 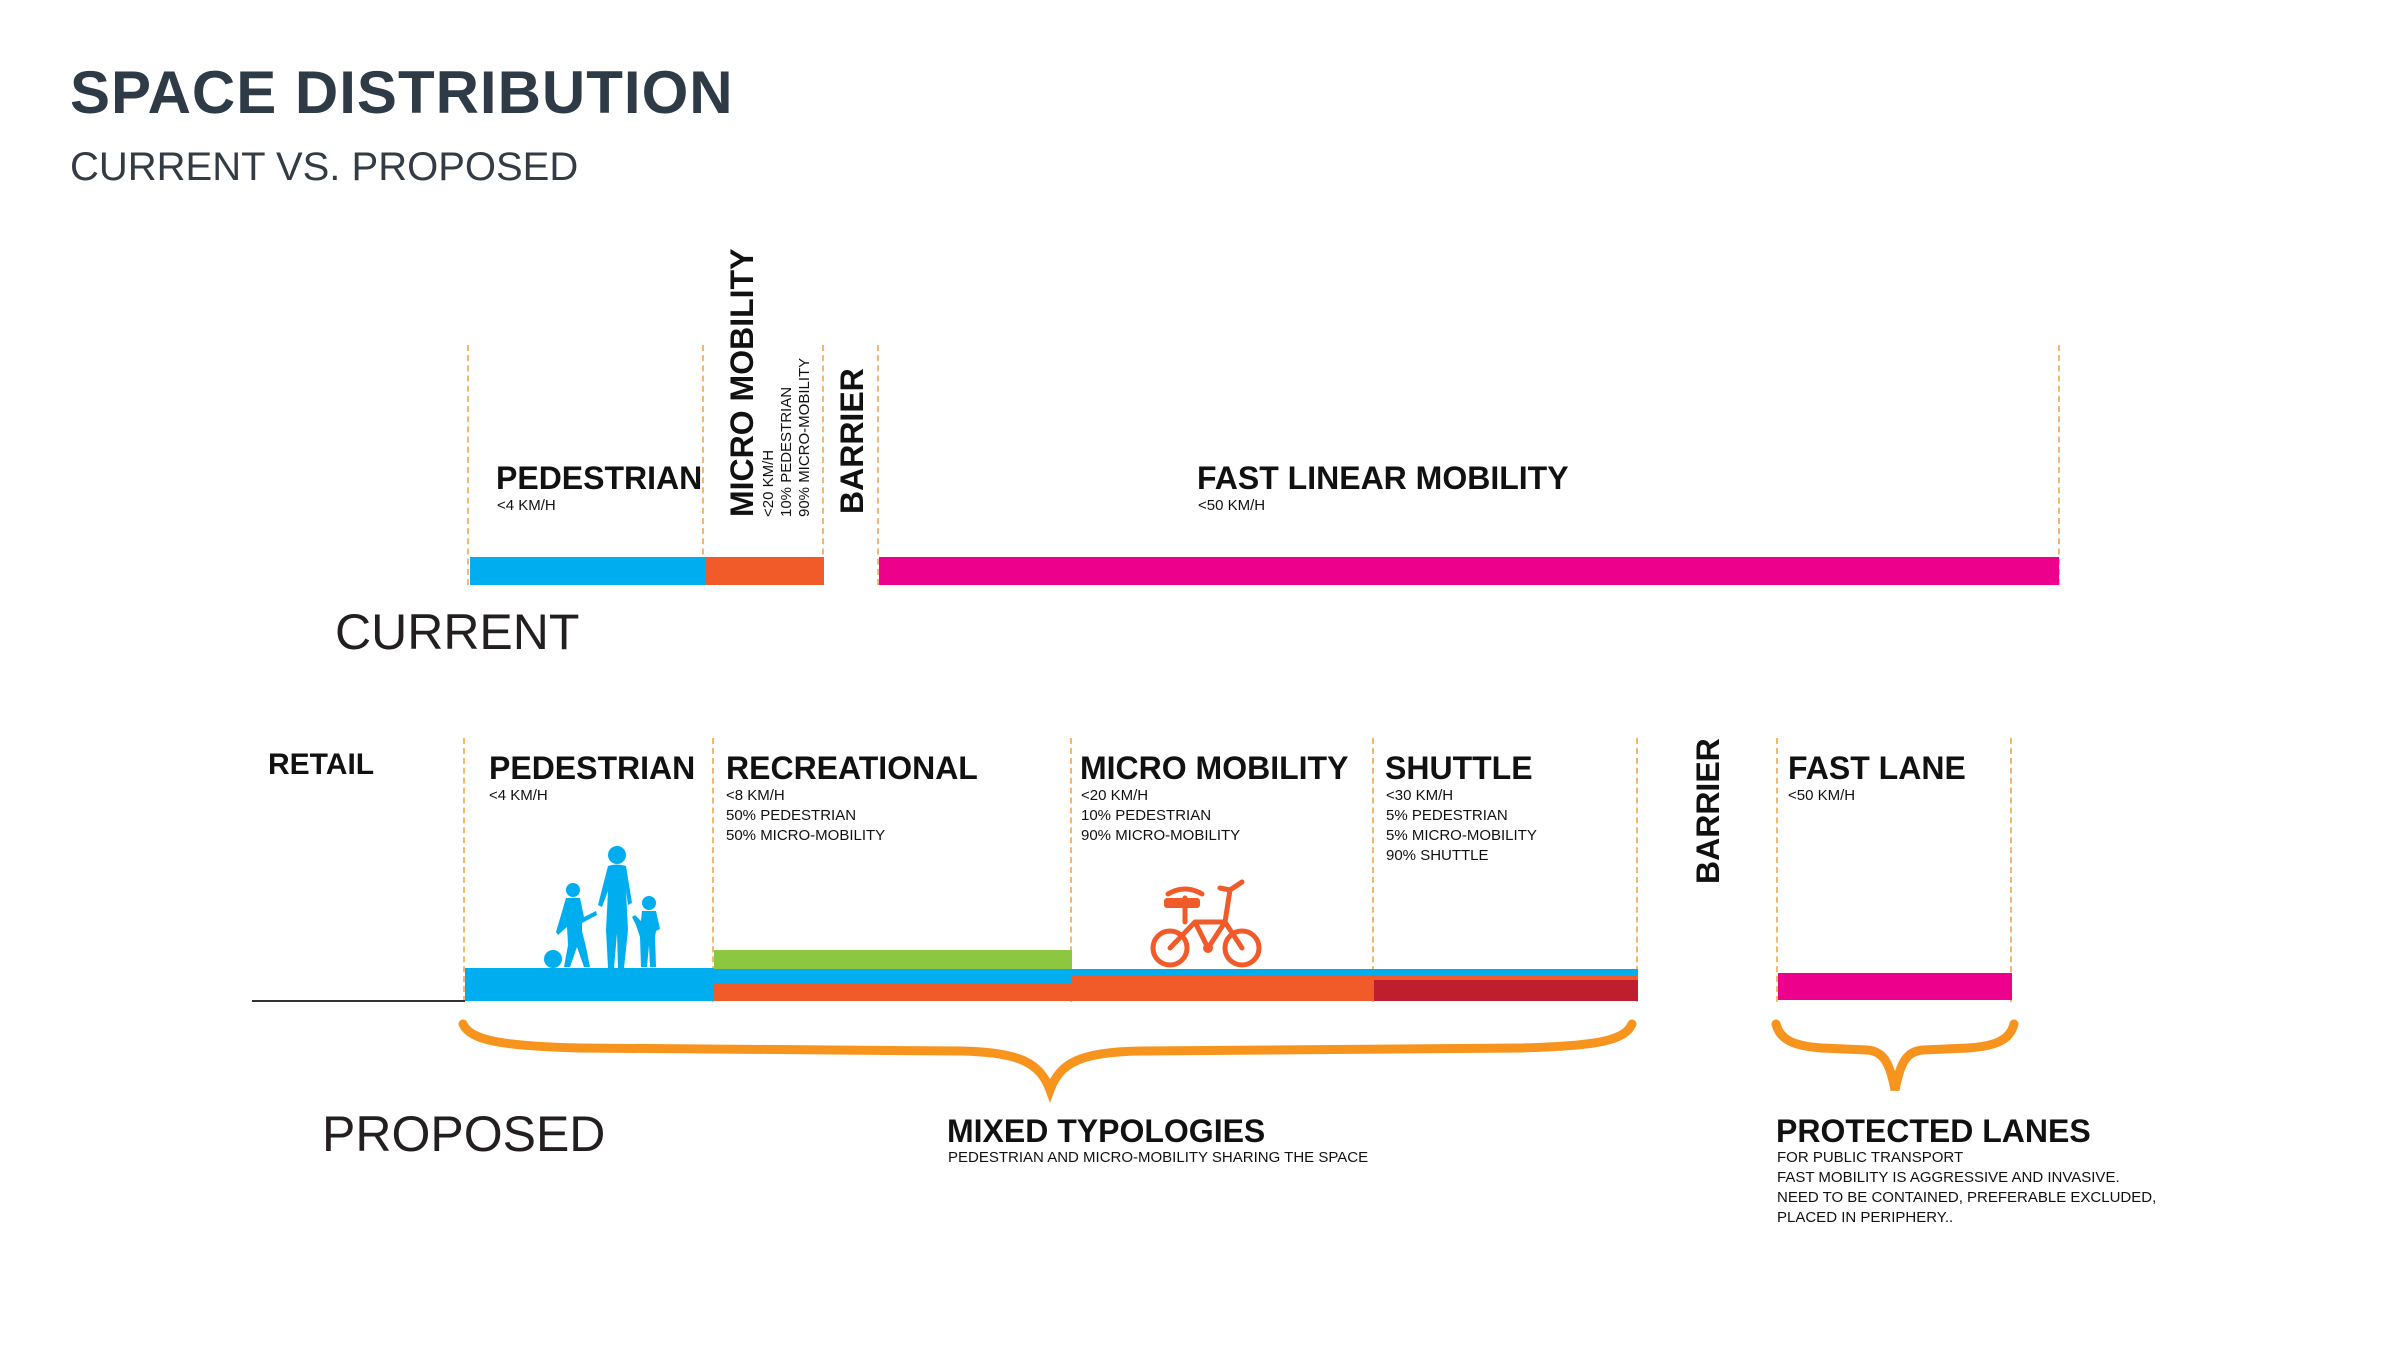 I want to click on proposed-micro-mobility-bar, so click(x=1223, y=988).